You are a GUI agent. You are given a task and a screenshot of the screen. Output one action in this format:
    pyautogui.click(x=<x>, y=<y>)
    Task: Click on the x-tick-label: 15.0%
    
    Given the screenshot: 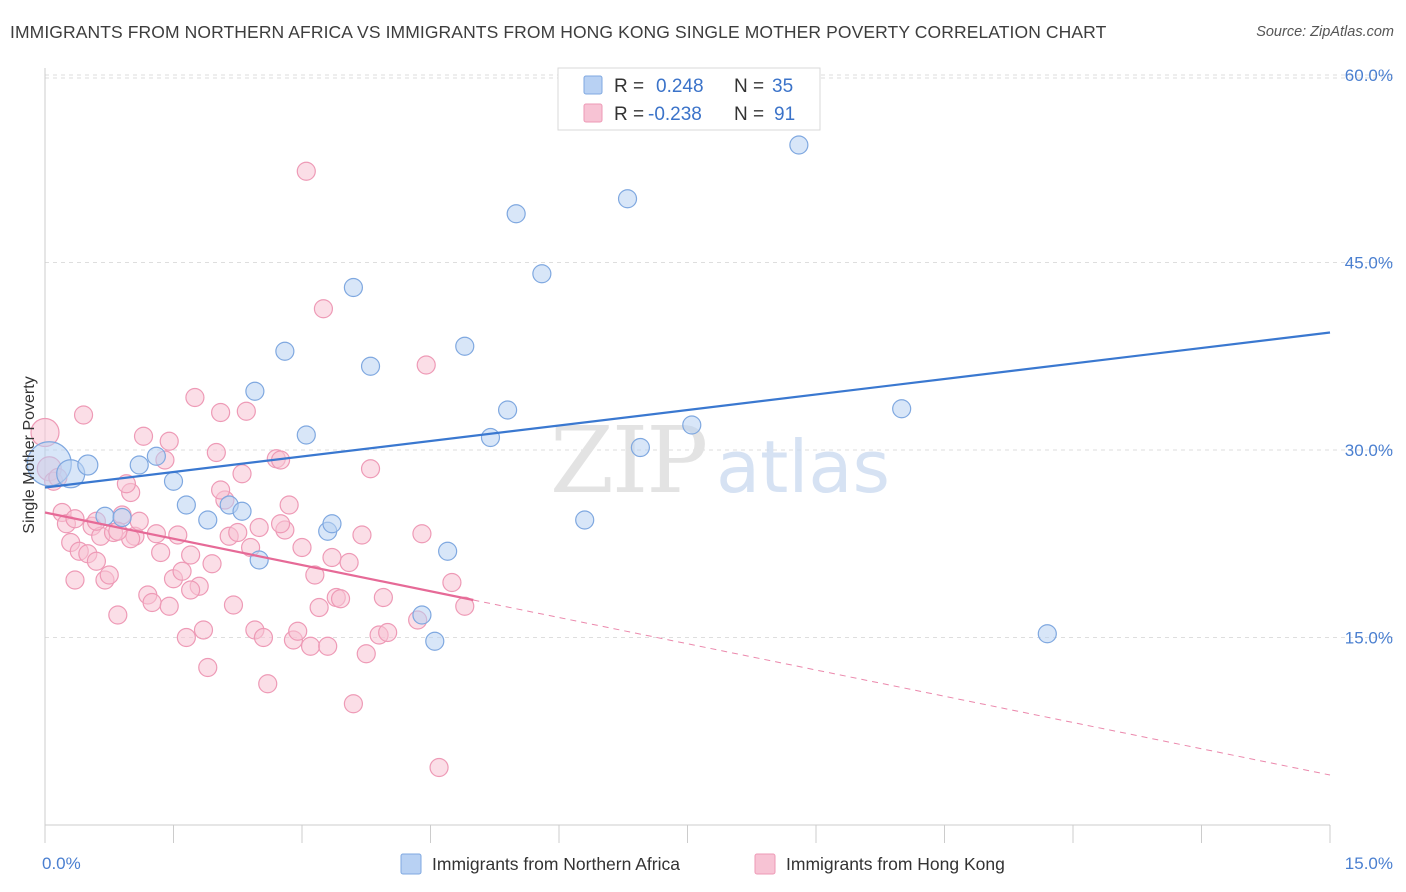 What is the action you would take?
    pyautogui.click(x=1369, y=863)
    